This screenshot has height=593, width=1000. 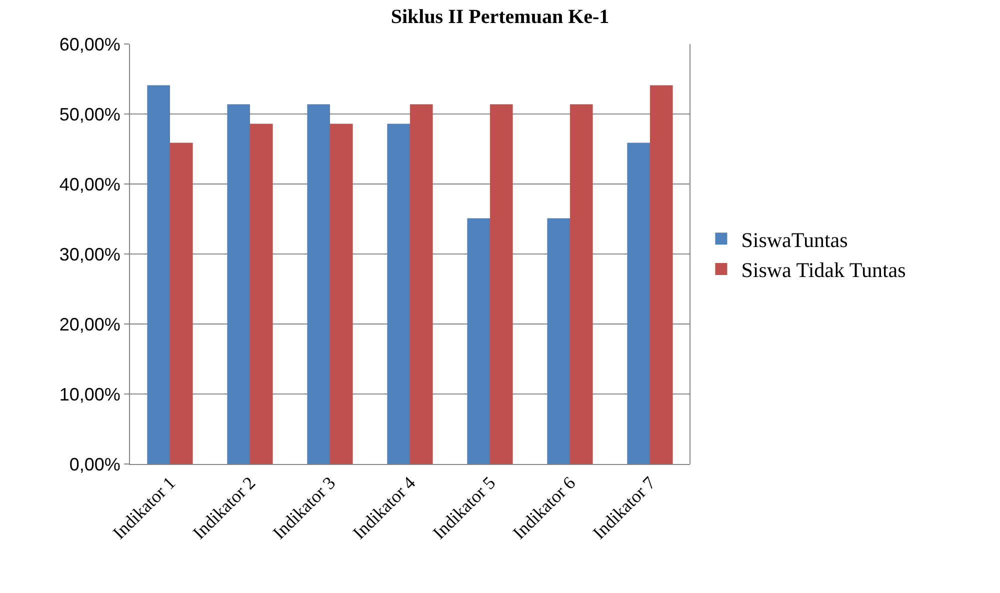 What do you see at coordinates (94, 464) in the screenshot?
I see `y-tick-label: 0,00%` at bounding box center [94, 464].